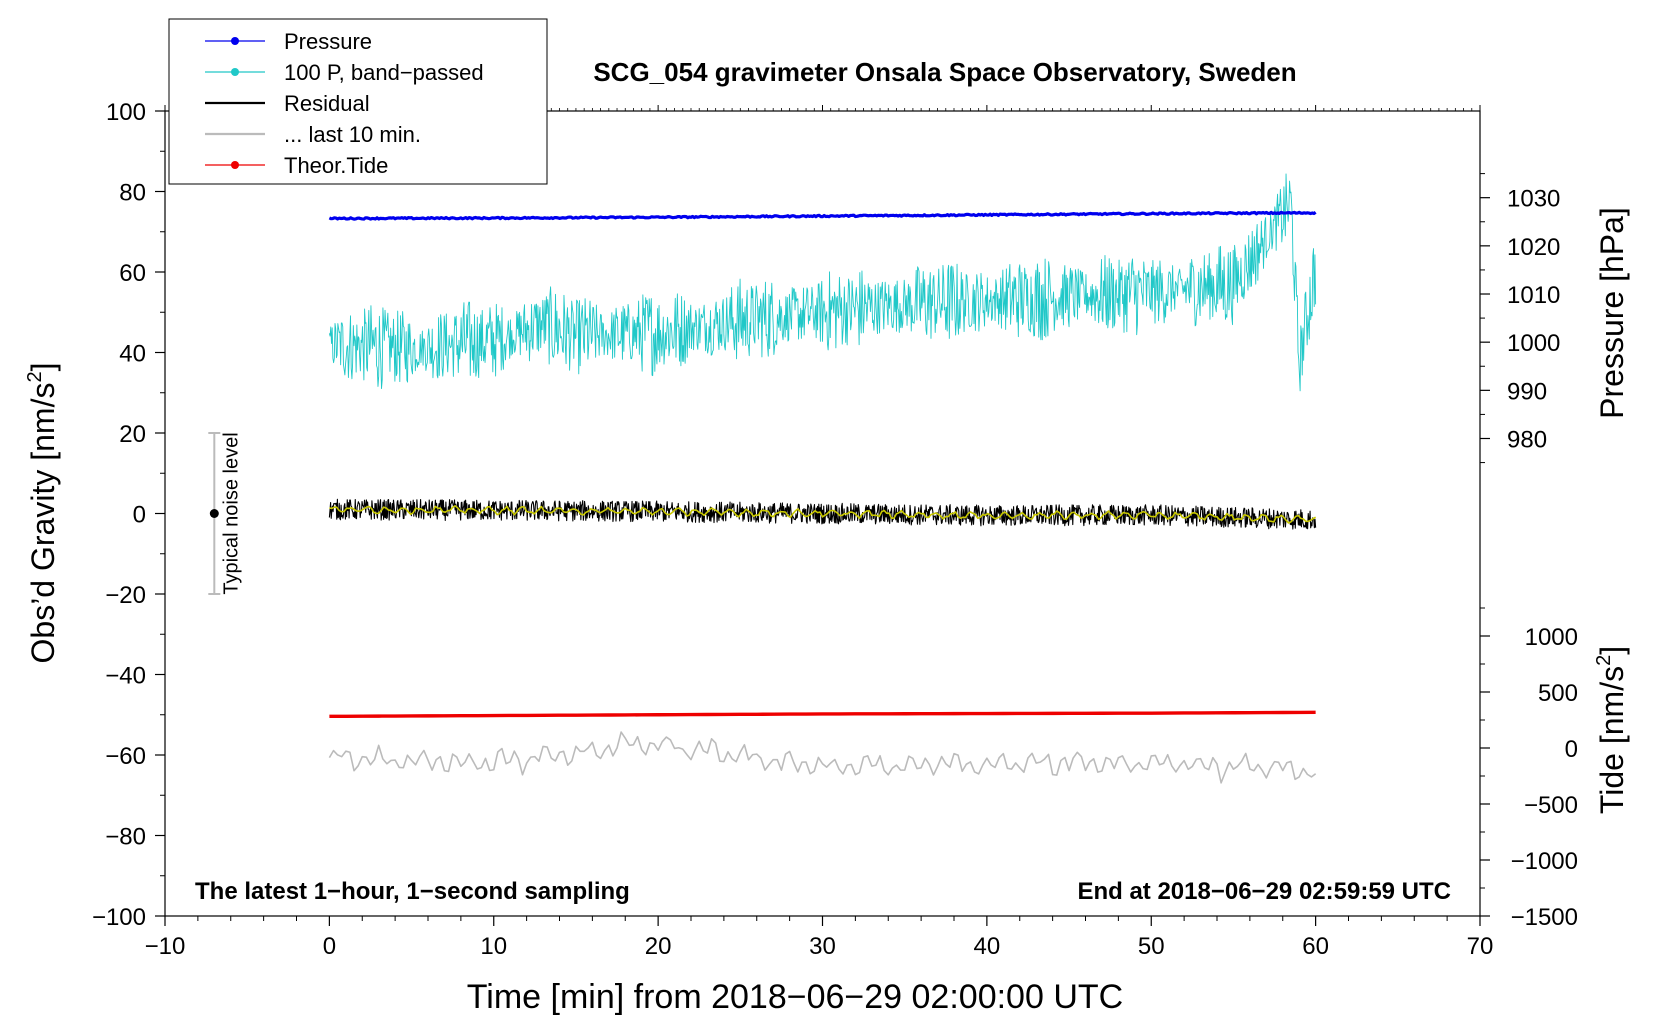 The height and width of the screenshot is (1020, 1660). Describe the element at coordinates (352, 134) in the screenshot. I see `legend-label: ... last 10 min.` at that location.